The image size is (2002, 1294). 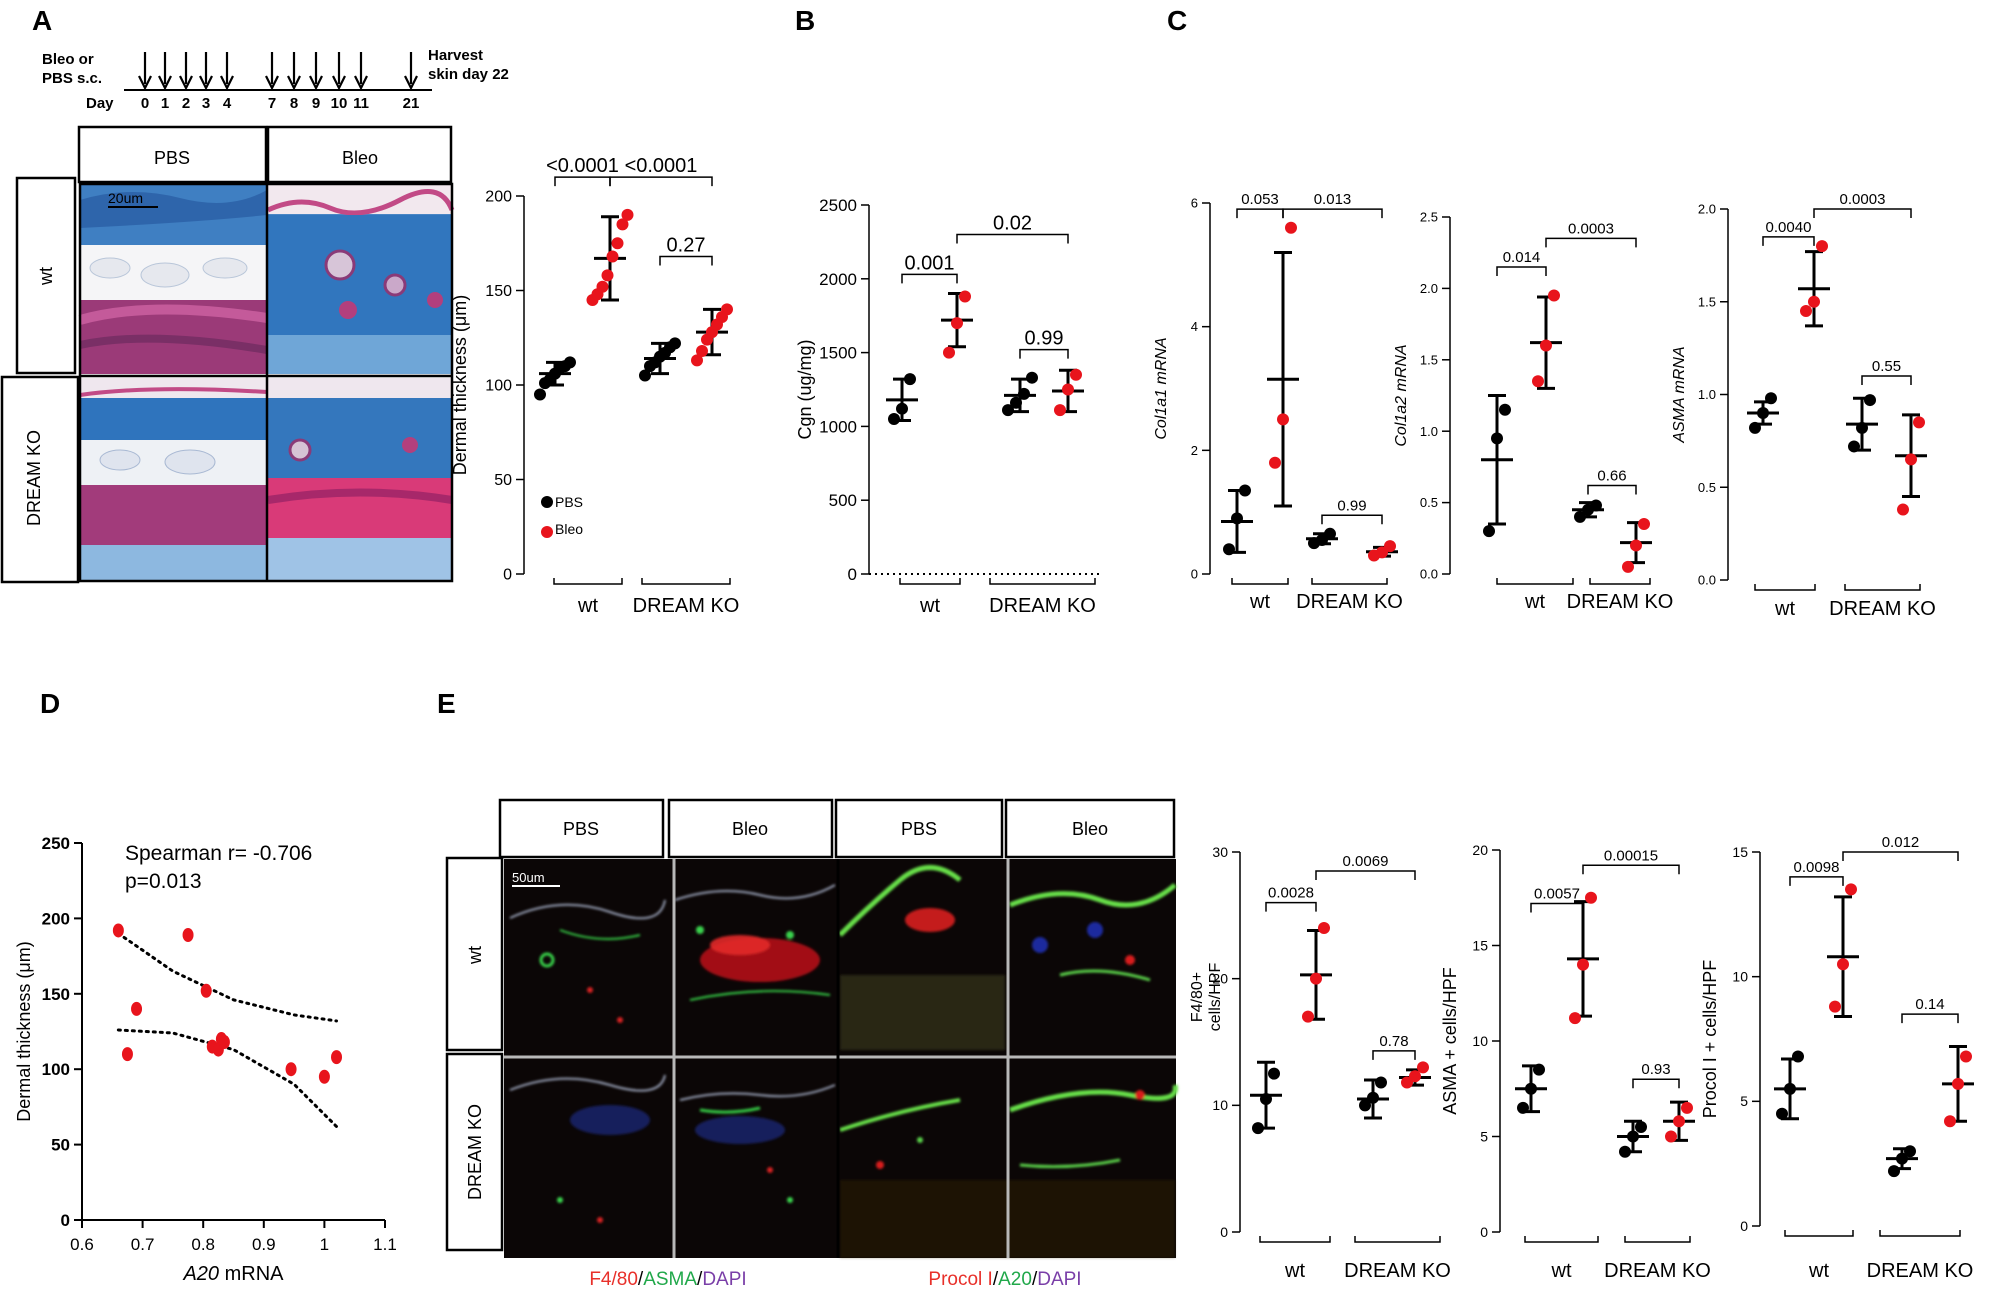 What do you see at coordinates (661, 166) in the screenshot?
I see `pvalue-label: <0.0001` at bounding box center [661, 166].